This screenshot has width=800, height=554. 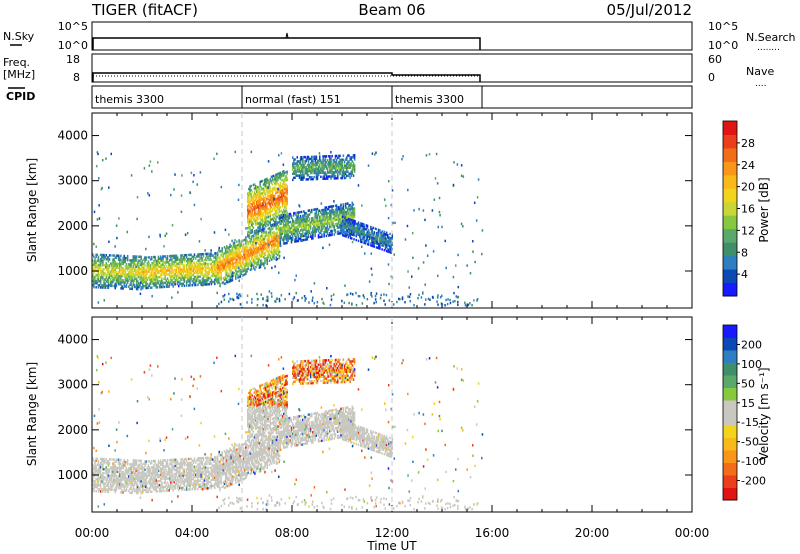 What do you see at coordinates (748, 143) in the screenshot?
I see `colorbar-tick-label: 28` at bounding box center [748, 143].